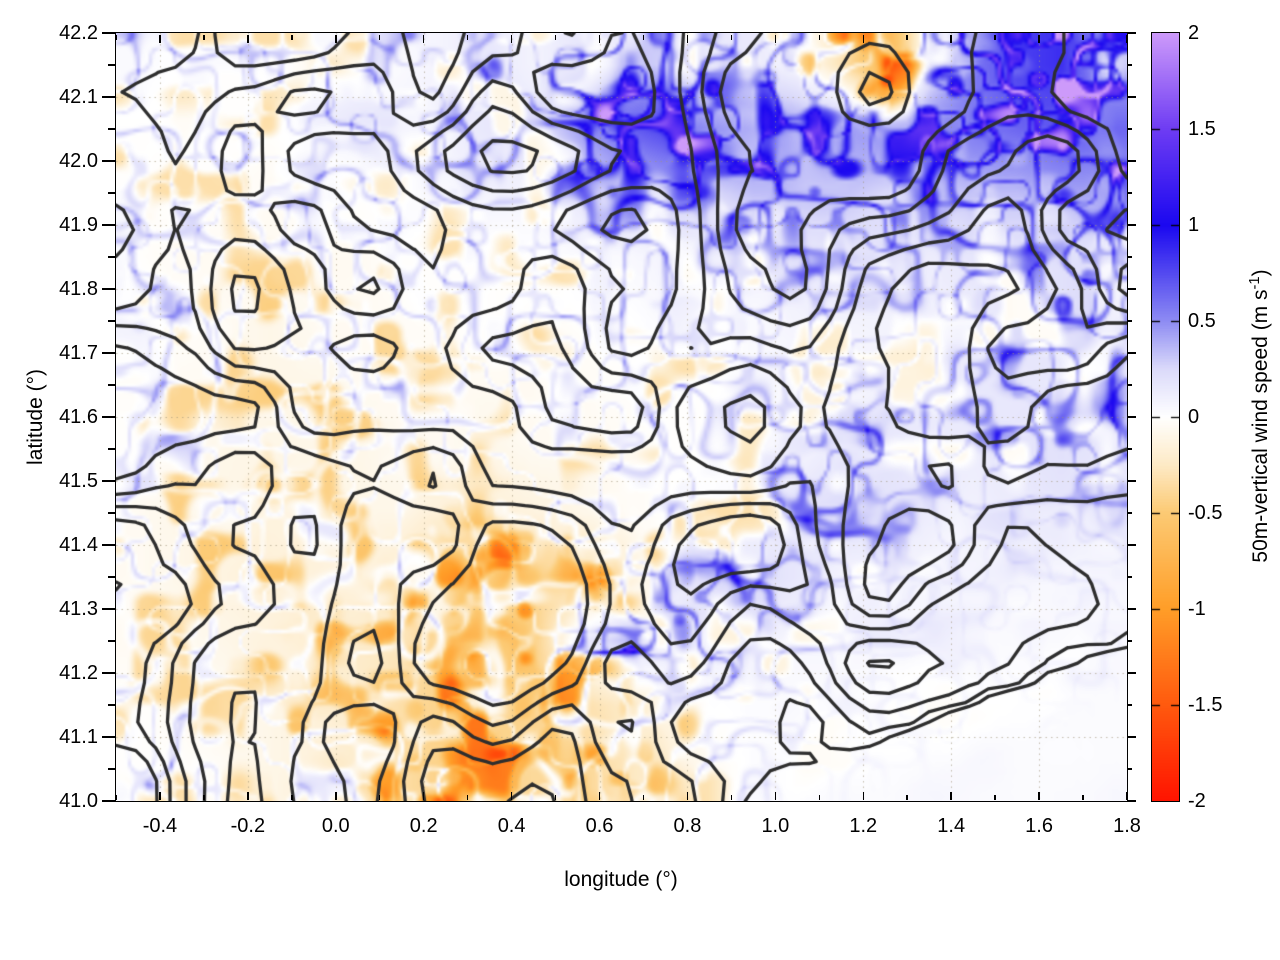  Describe the element at coordinates (78, 289) in the screenshot. I see `y-tick-label: 41.8` at that location.